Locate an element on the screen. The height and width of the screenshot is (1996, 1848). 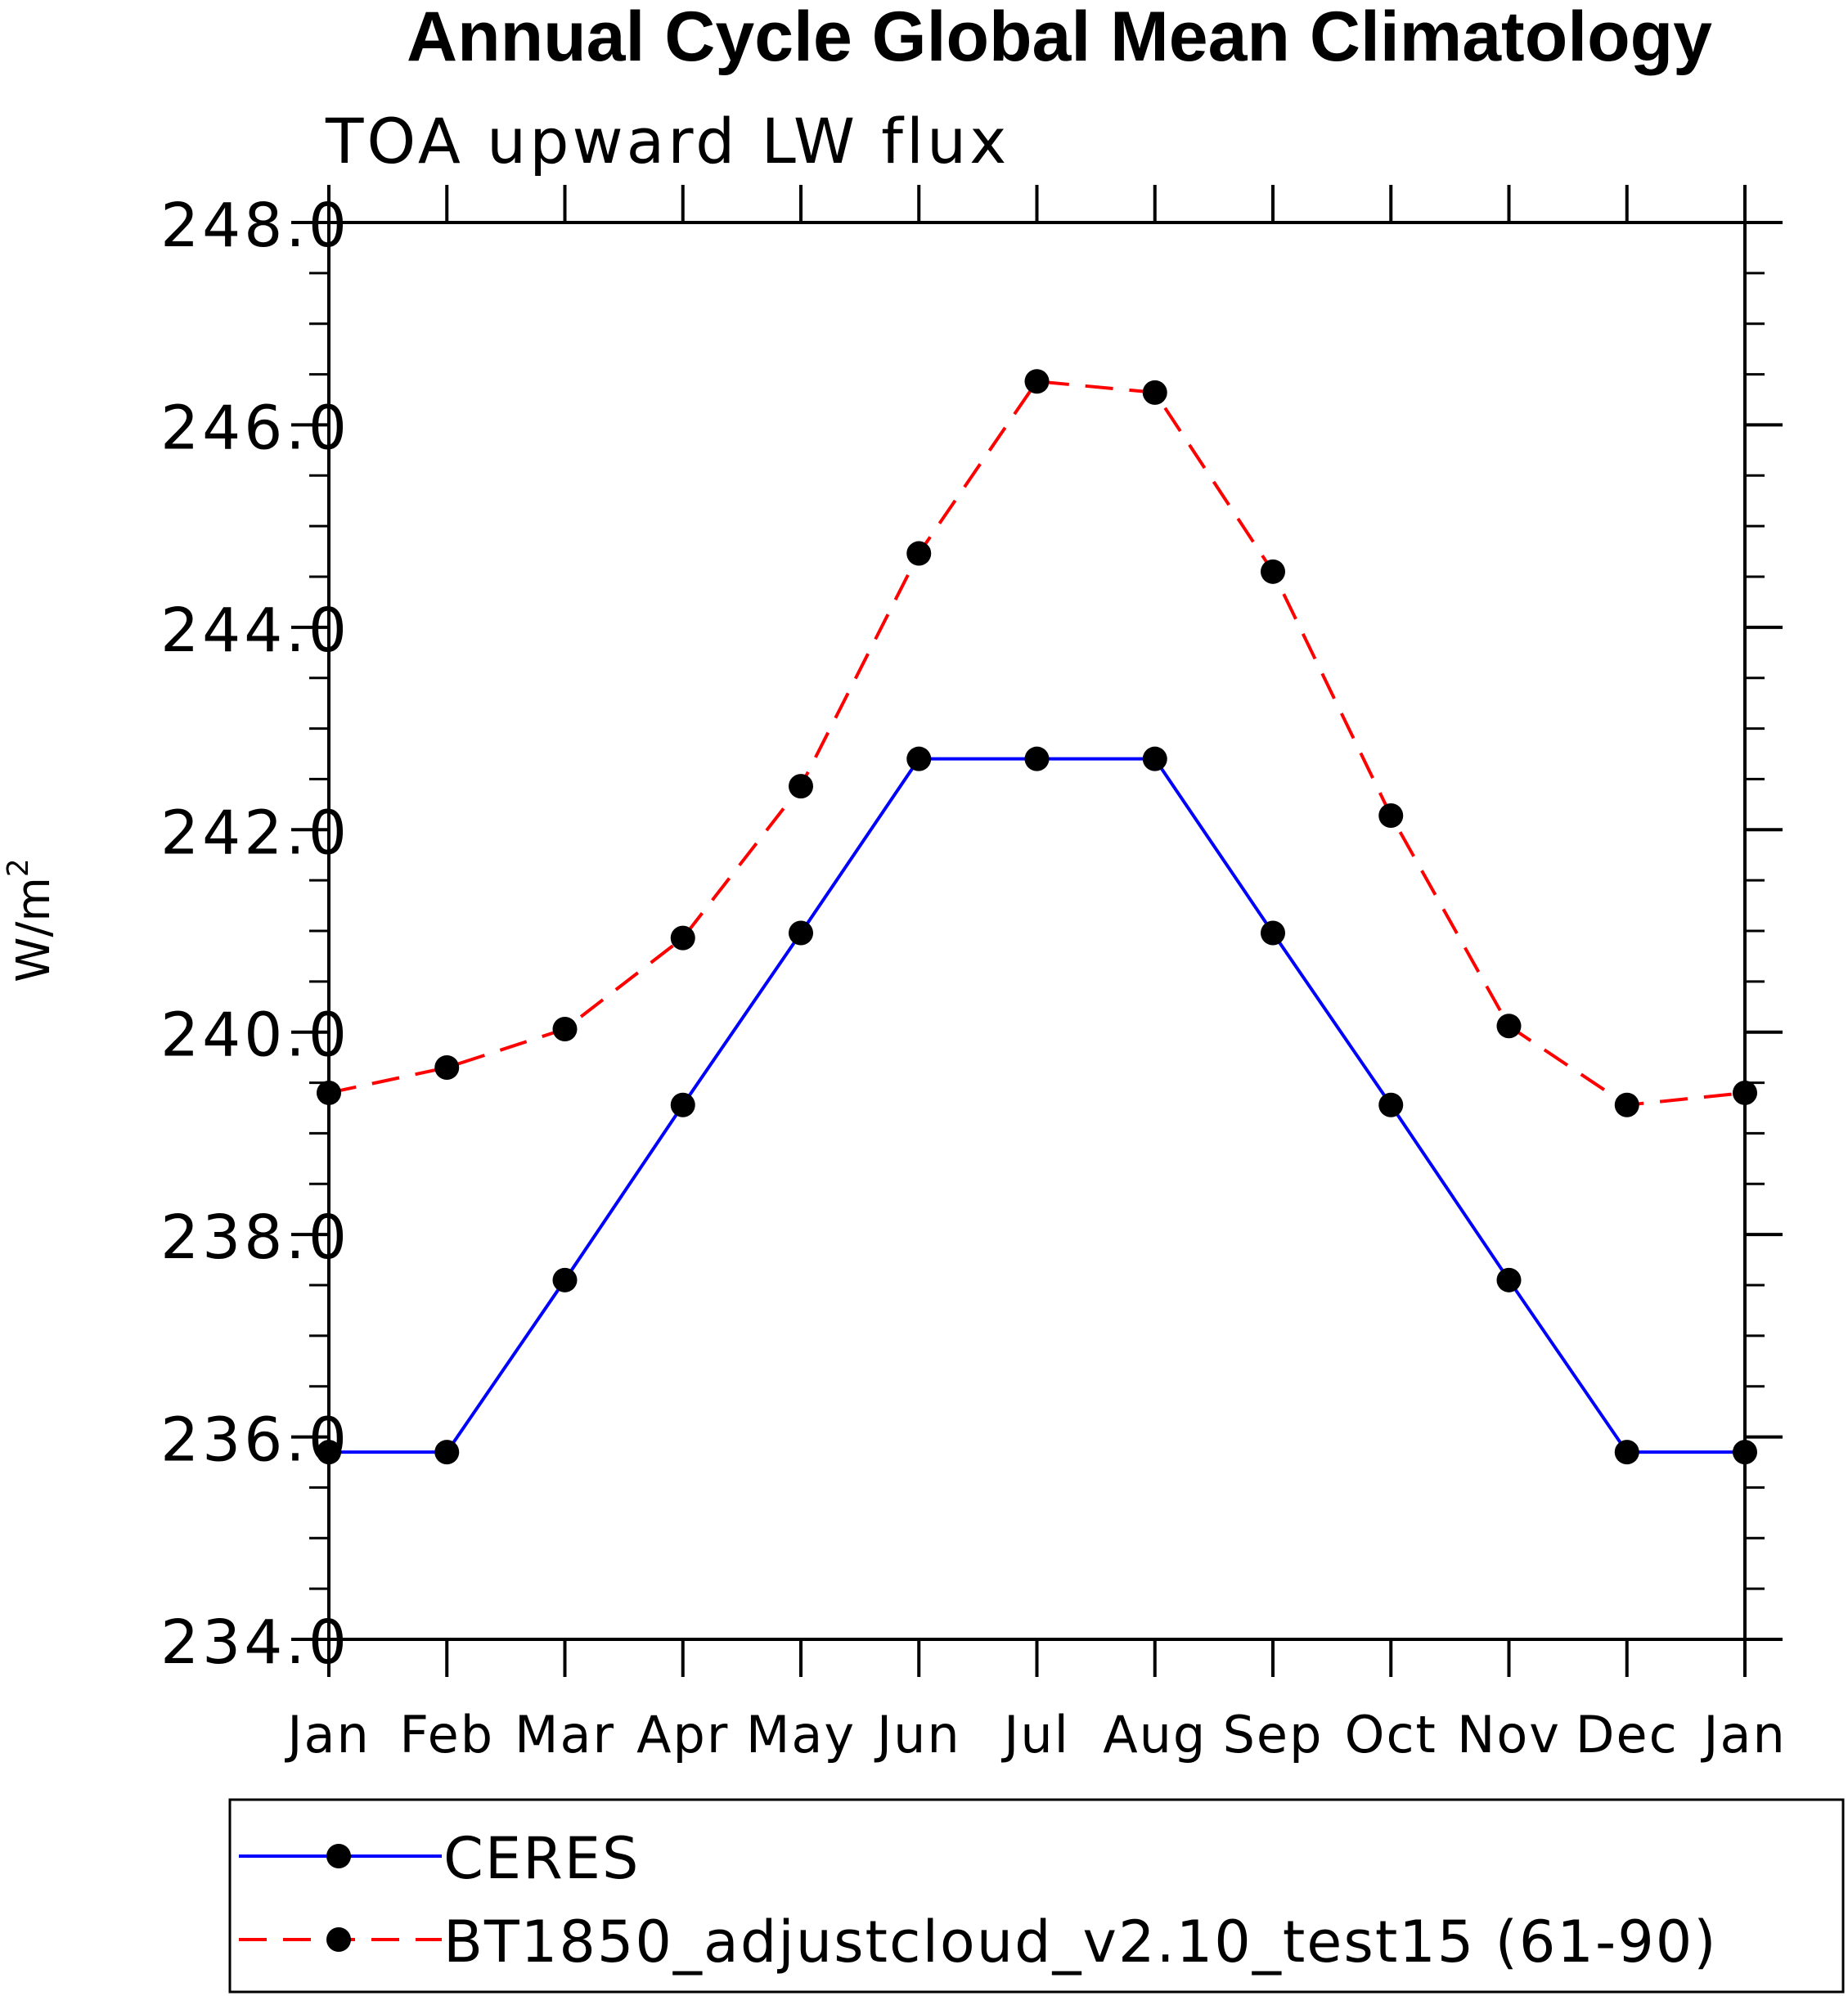
legend-box is located at coordinates (1036, 1896).